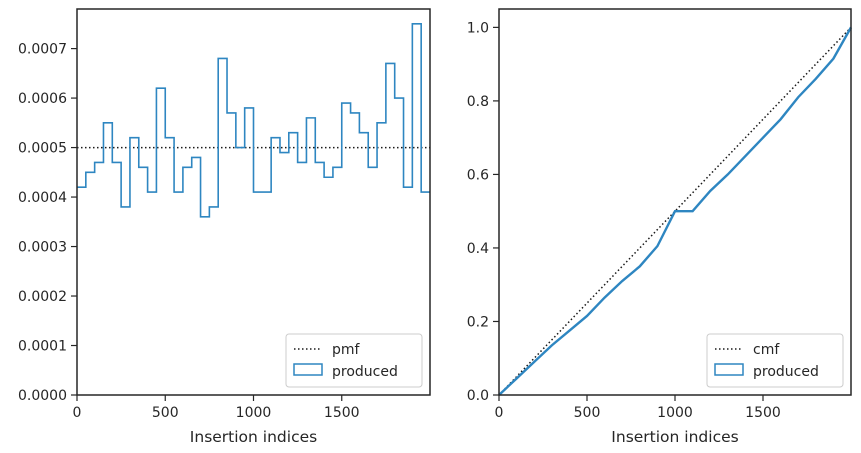  I want to click on pmf-legend-produced-swatch, so click(308, 369).